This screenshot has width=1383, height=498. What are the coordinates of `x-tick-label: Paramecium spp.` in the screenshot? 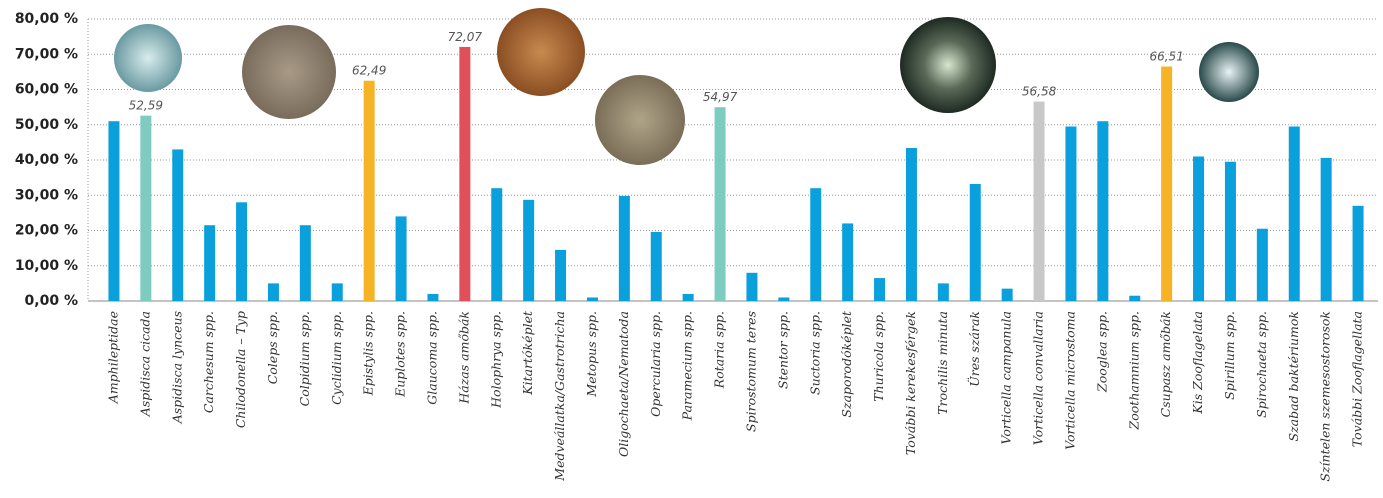 It's located at (687, 366).